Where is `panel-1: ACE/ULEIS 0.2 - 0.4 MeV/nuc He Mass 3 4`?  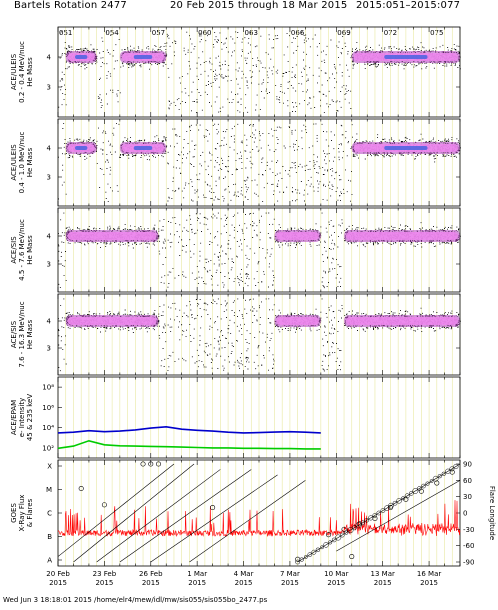
panel-1: ACE/ULEIS 0.2 - 0.4 MeV/nuc He Mass 3 4 is located at coordinates (235, 72).